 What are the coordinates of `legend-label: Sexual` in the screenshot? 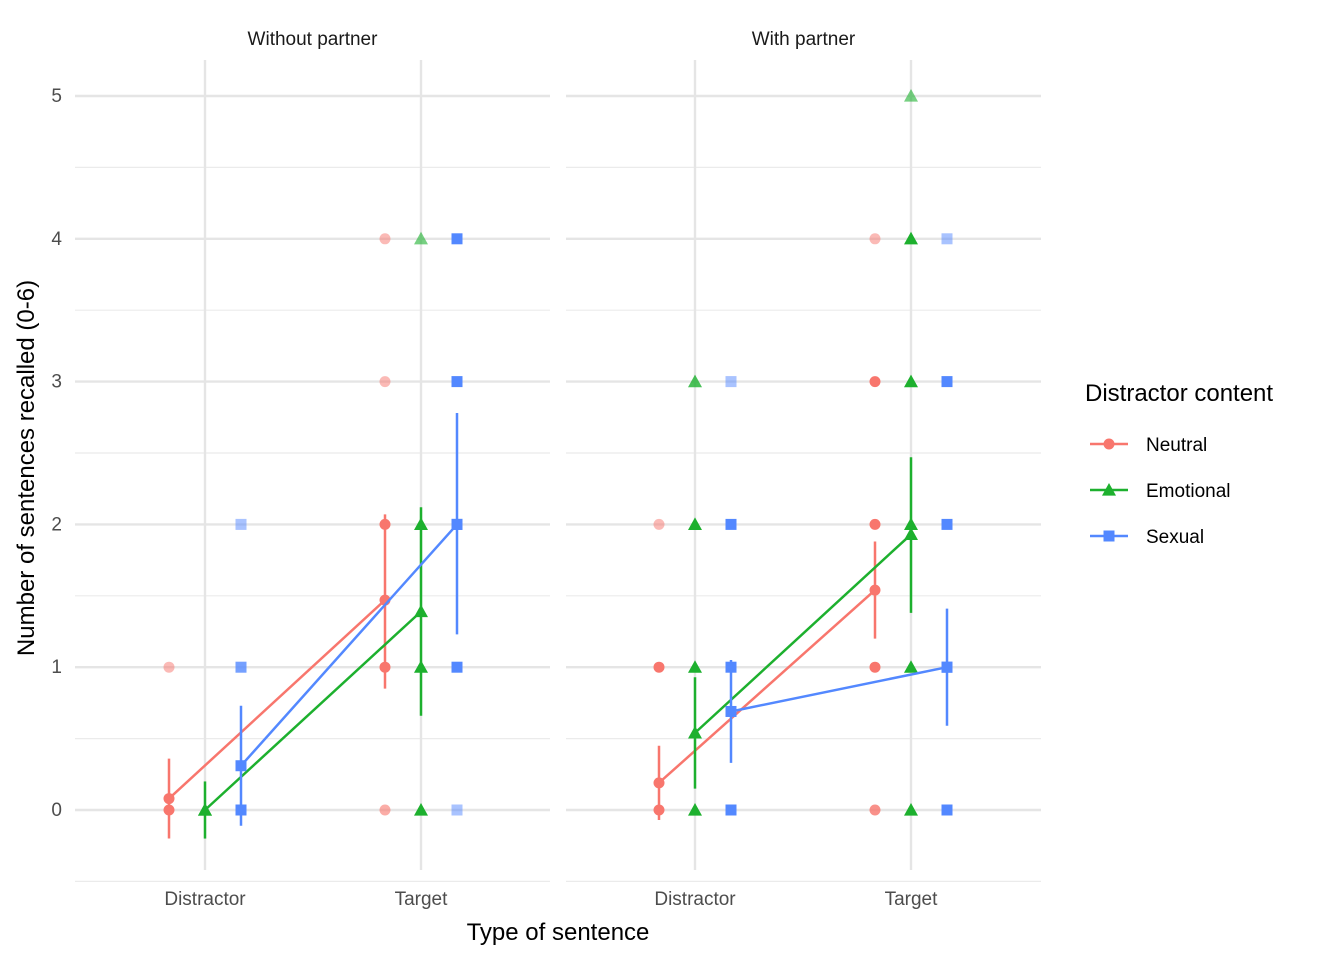 It's located at (1175, 537).